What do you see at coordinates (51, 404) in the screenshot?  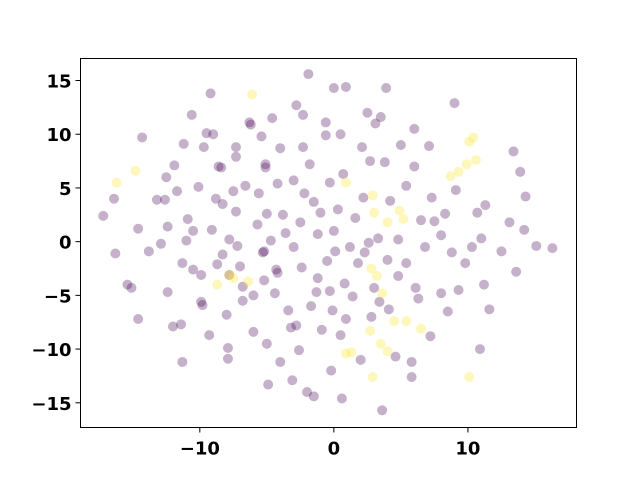 I see `y-tick-label: −15` at bounding box center [51, 404].